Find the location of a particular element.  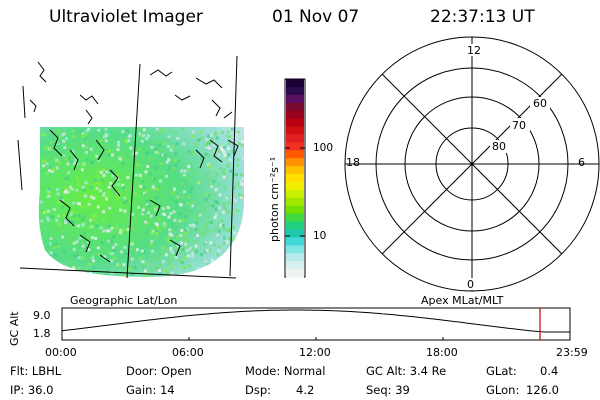

dsp-label: Dsp: is located at coordinates (258, 390).